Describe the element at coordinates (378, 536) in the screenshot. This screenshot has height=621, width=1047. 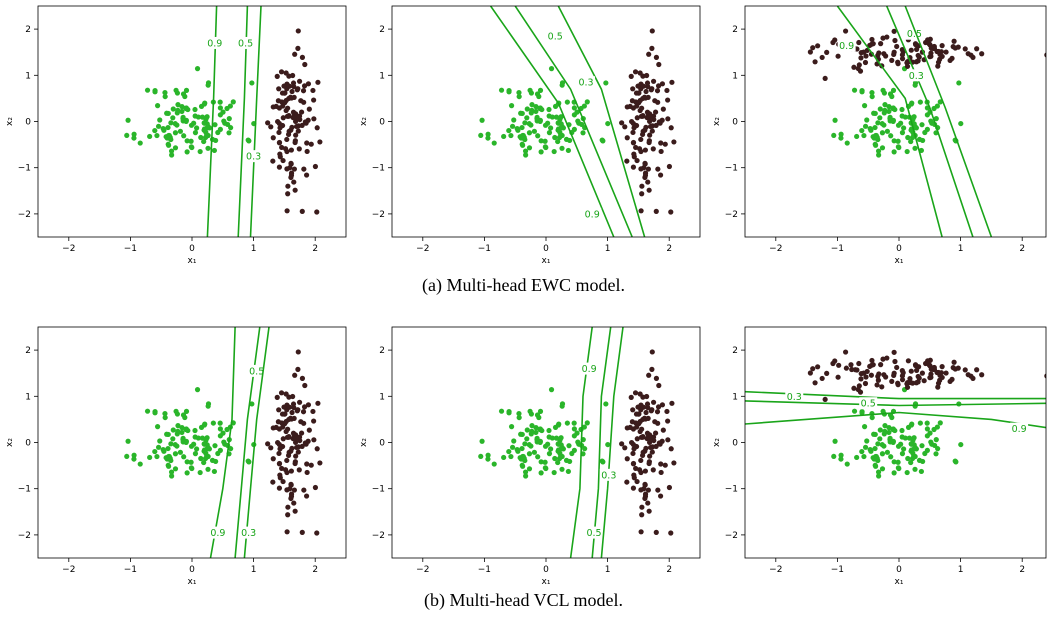
I see `y-tick-label: −2` at that location.